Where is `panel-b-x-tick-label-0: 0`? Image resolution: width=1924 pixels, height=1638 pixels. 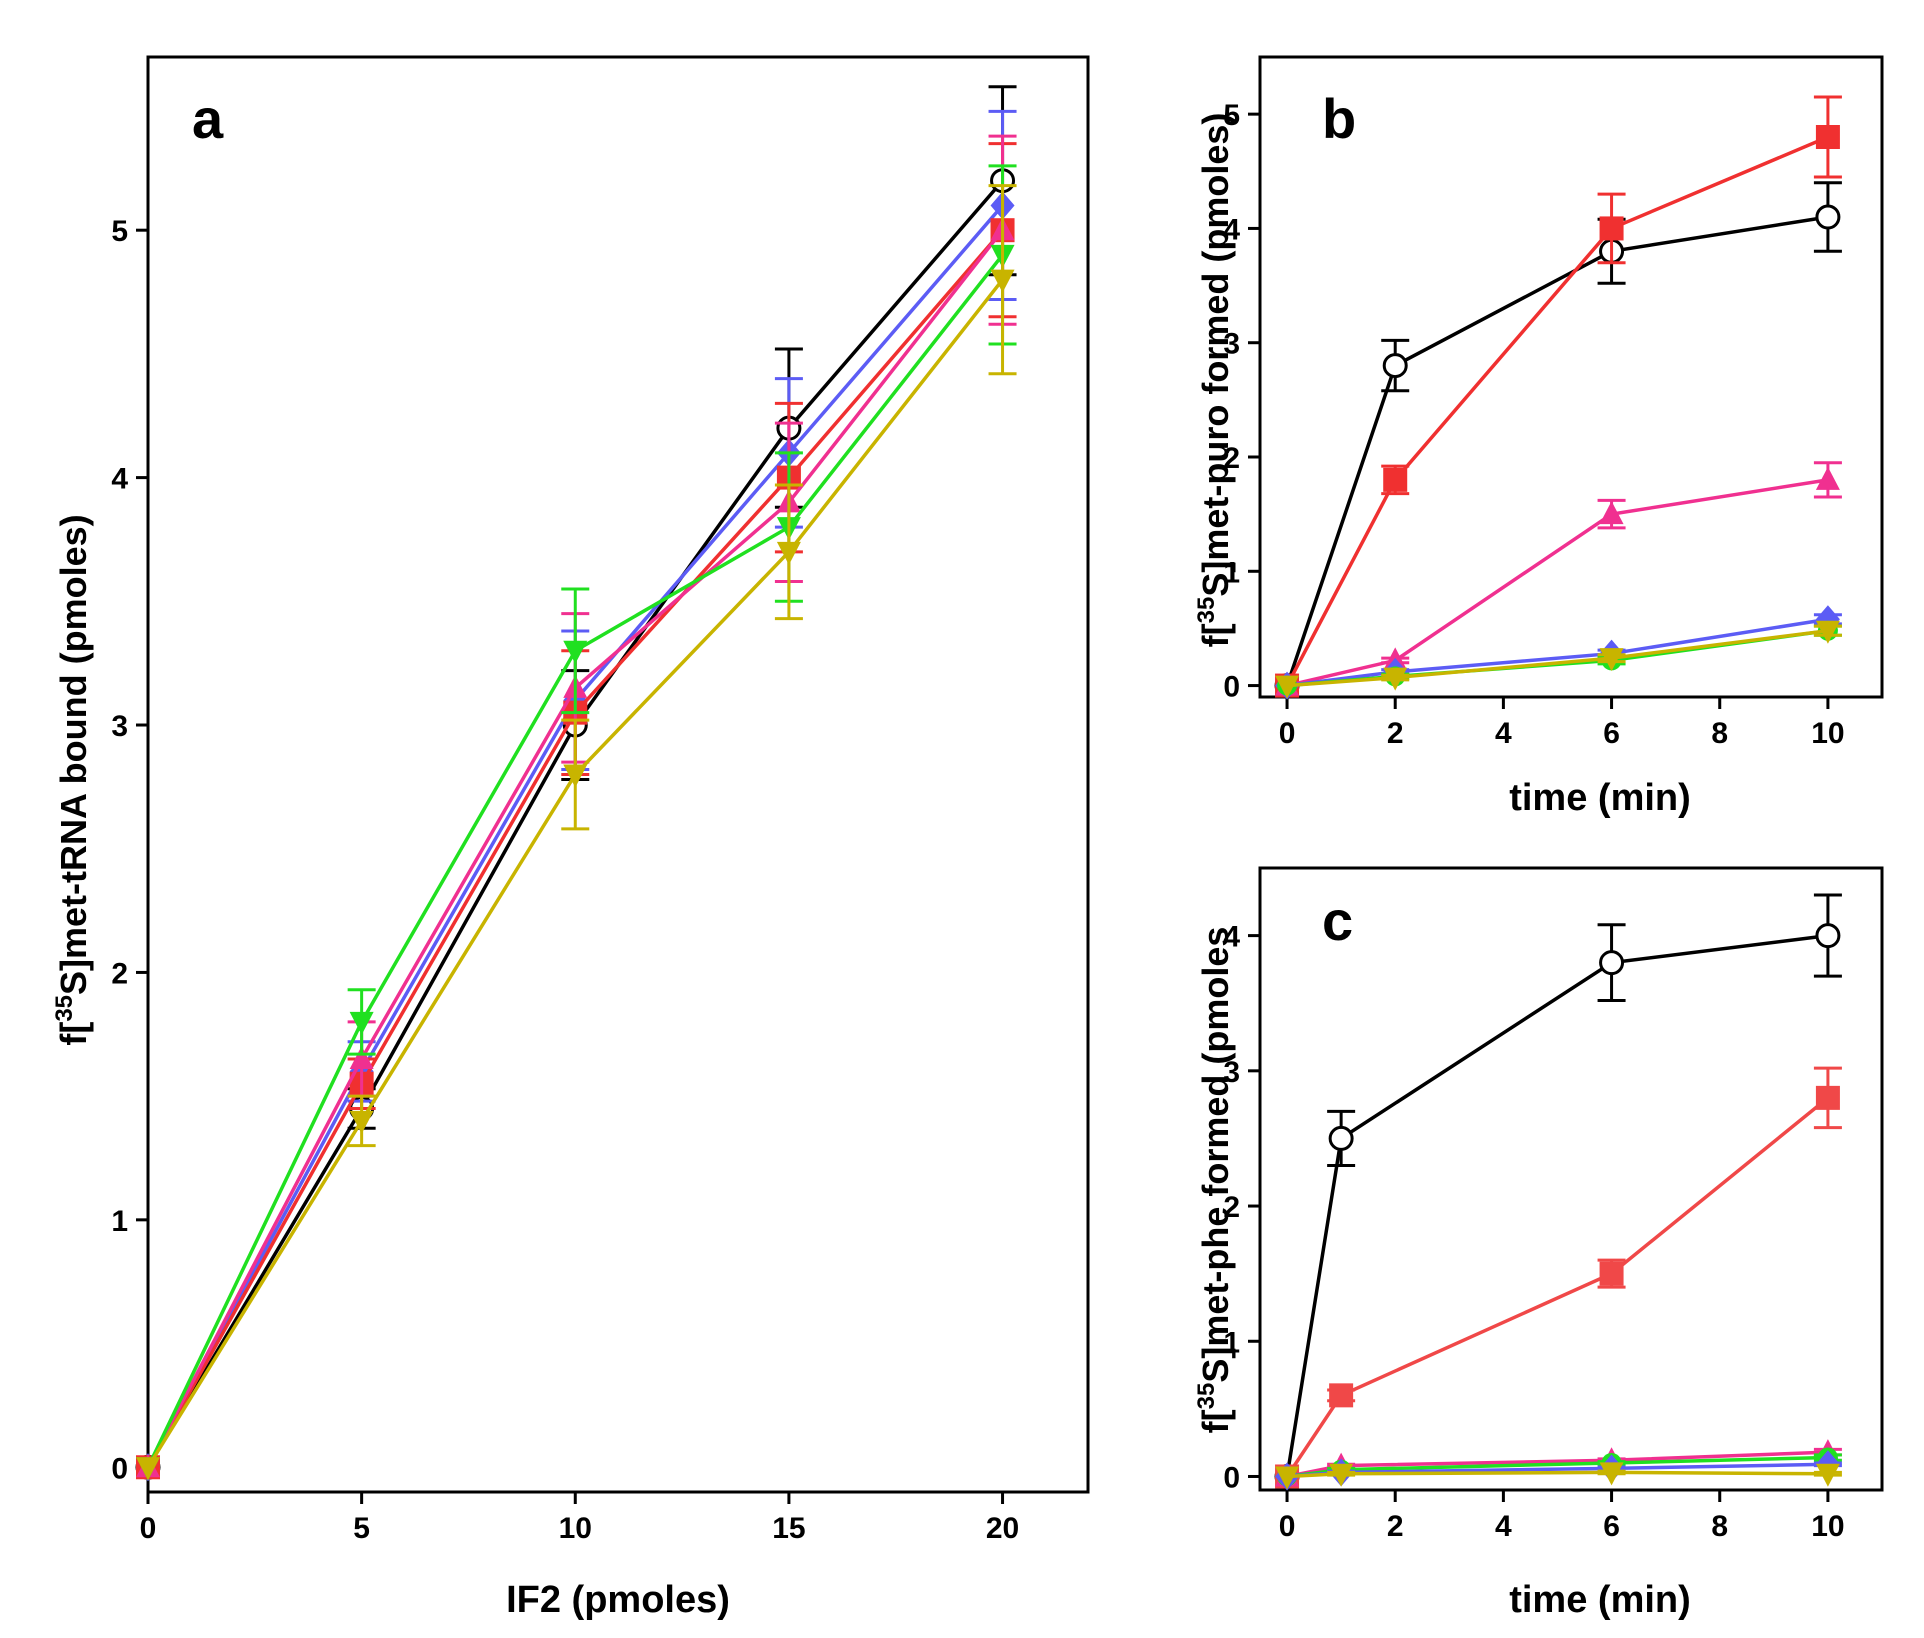 panel-b-x-tick-label-0: 0 is located at coordinates (1287, 733).